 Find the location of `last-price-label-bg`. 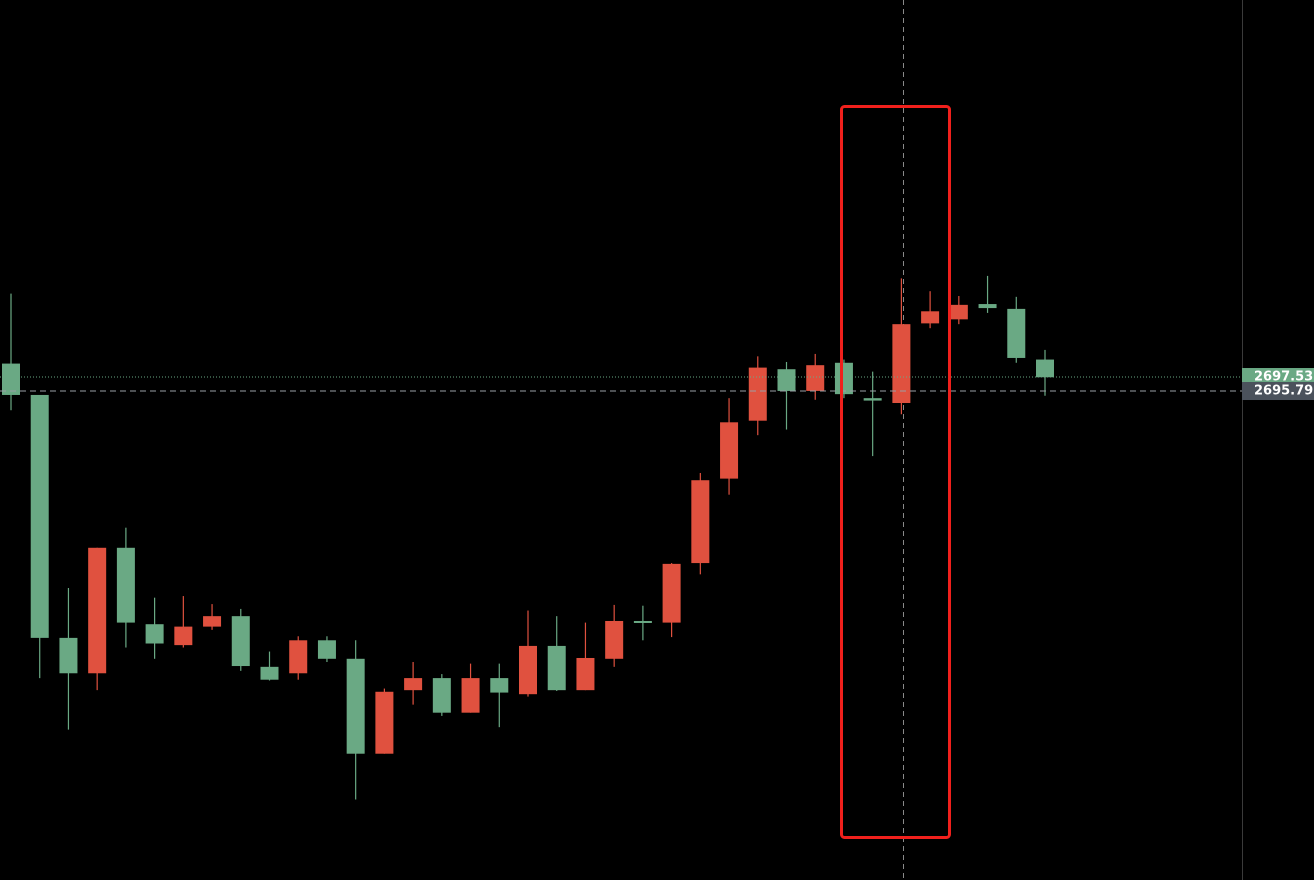

last-price-label-bg is located at coordinates (1278, 377).